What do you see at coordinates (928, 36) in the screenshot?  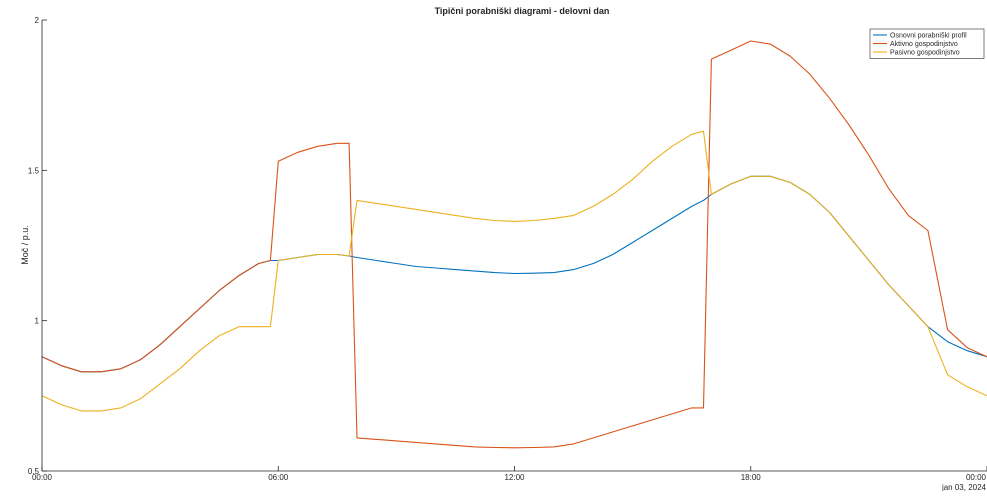 I see `legend-label-1: Osnovni porabniški profil` at bounding box center [928, 36].